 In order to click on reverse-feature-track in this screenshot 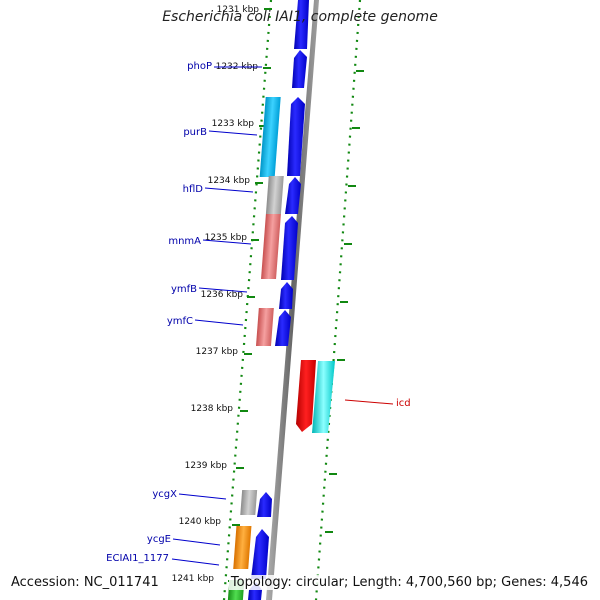, I will do `click(255, 348)`.